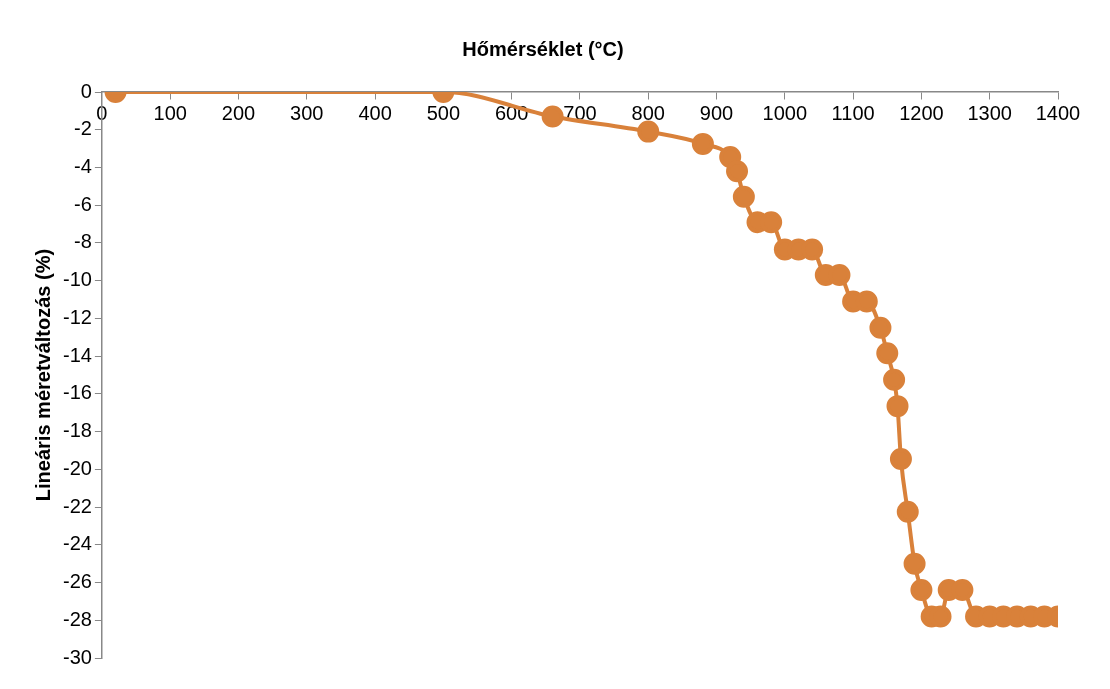 The width and height of the screenshot is (1110, 689). What do you see at coordinates (785, 112) in the screenshot?
I see `x-tick-label: 1000` at bounding box center [785, 112].